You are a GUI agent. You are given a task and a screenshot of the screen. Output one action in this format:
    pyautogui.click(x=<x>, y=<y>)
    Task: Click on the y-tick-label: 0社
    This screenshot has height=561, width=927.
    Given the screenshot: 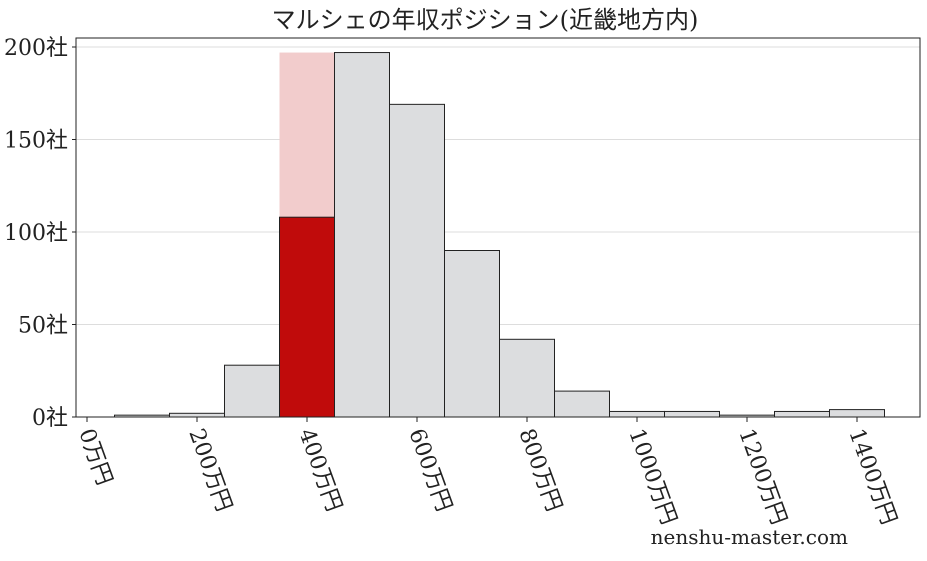 What is the action you would take?
    pyautogui.click(x=50, y=418)
    